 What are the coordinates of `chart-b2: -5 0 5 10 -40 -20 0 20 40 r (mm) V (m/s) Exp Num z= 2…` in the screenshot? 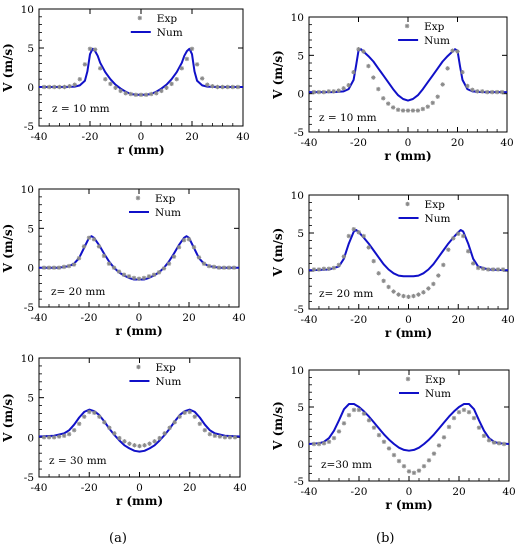 It's located at (393, 265).